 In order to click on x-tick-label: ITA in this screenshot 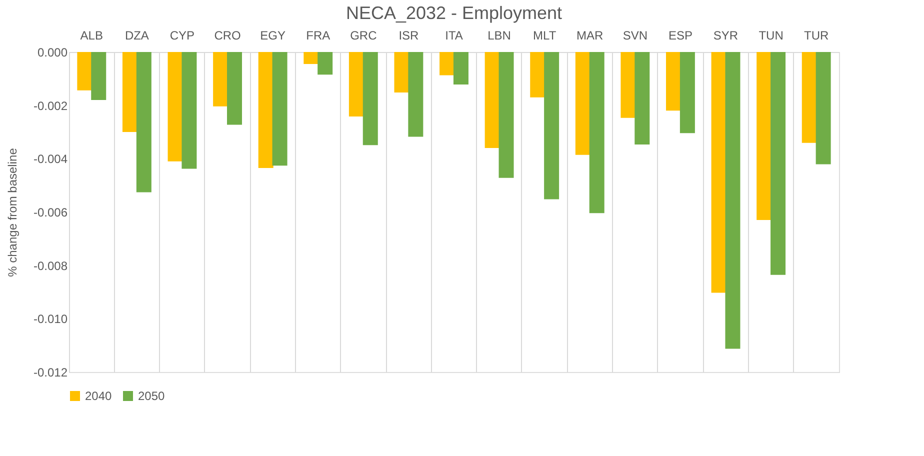, I will do `click(454, 35)`.